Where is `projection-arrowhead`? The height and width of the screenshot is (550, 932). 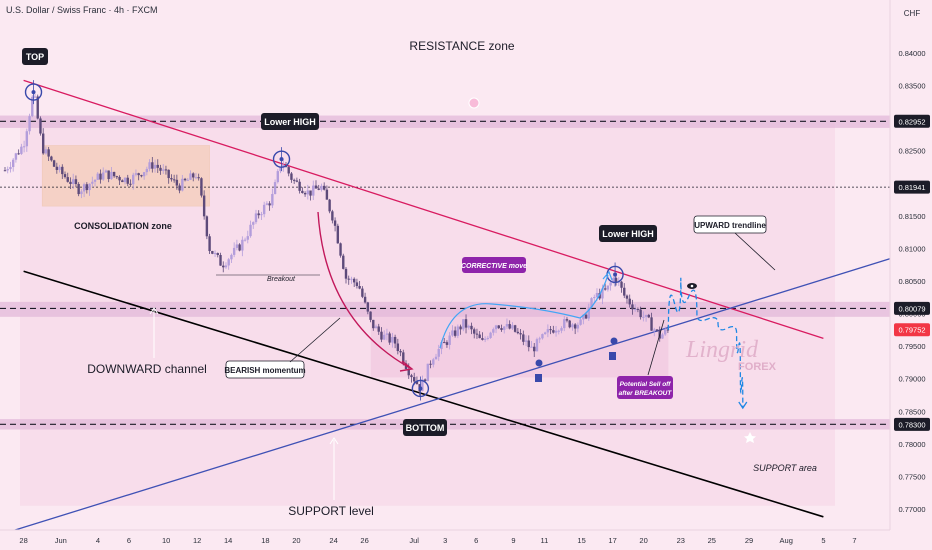 projection-arrowhead is located at coordinates (743, 405).